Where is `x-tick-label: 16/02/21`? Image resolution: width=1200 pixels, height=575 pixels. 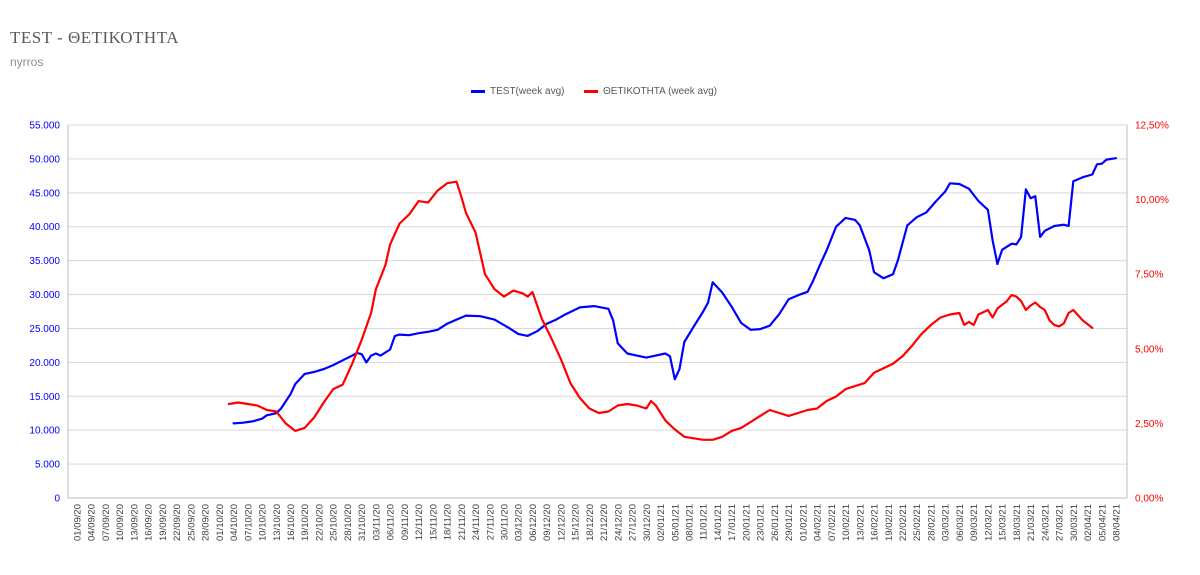 x-tick-label: 16/02/21 is located at coordinates (875, 522).